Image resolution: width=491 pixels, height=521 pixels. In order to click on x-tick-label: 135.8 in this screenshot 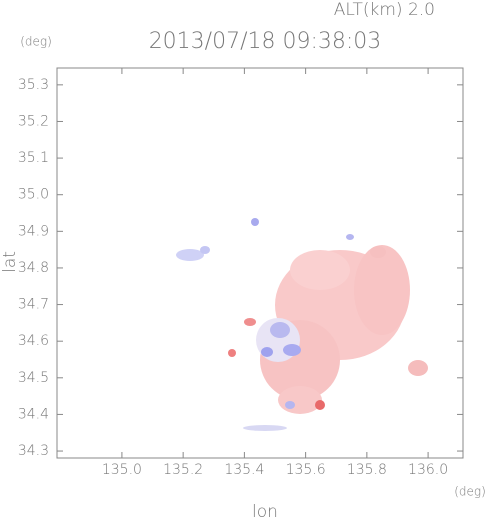, I will do `click(367, 470)`.